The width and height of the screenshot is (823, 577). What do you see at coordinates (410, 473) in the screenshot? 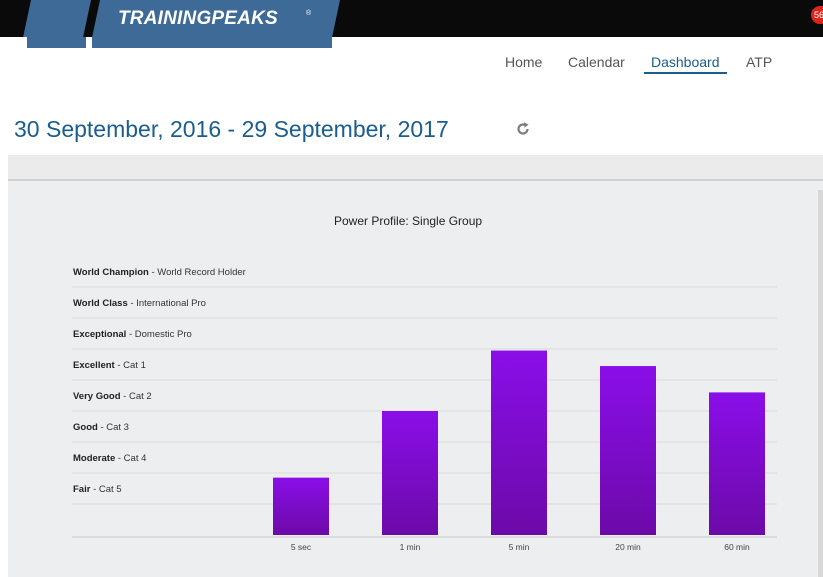
I see `bar-1-min` at bounding box center [410, 473].